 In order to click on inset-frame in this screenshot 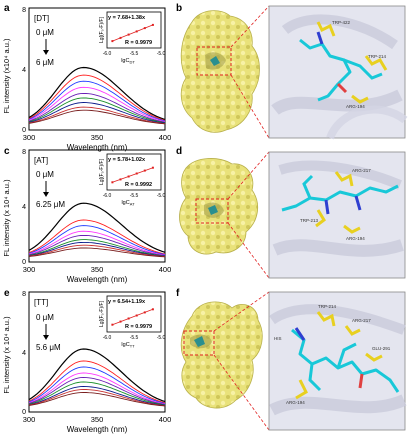, I will do `click(134, 314)`.